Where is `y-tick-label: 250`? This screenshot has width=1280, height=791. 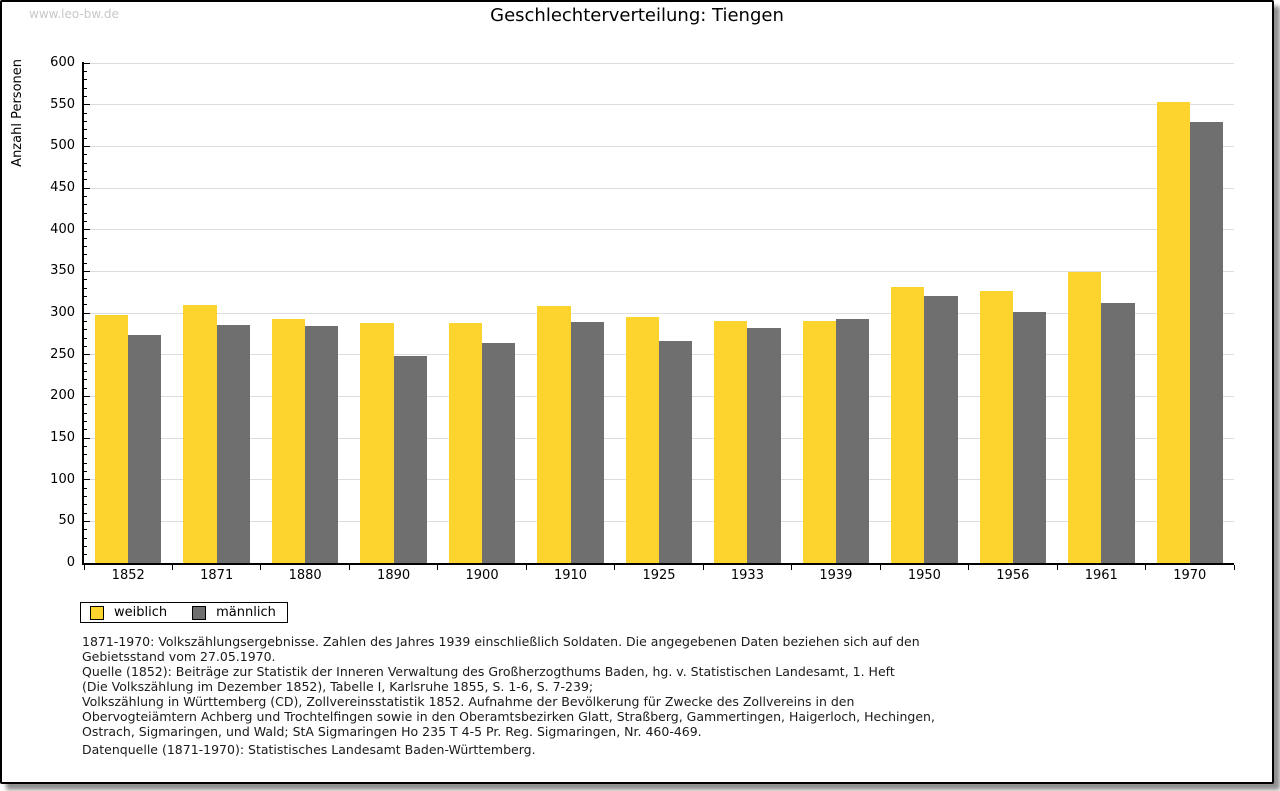
y-tick-label: 250 is located at coordinates (62, 354).